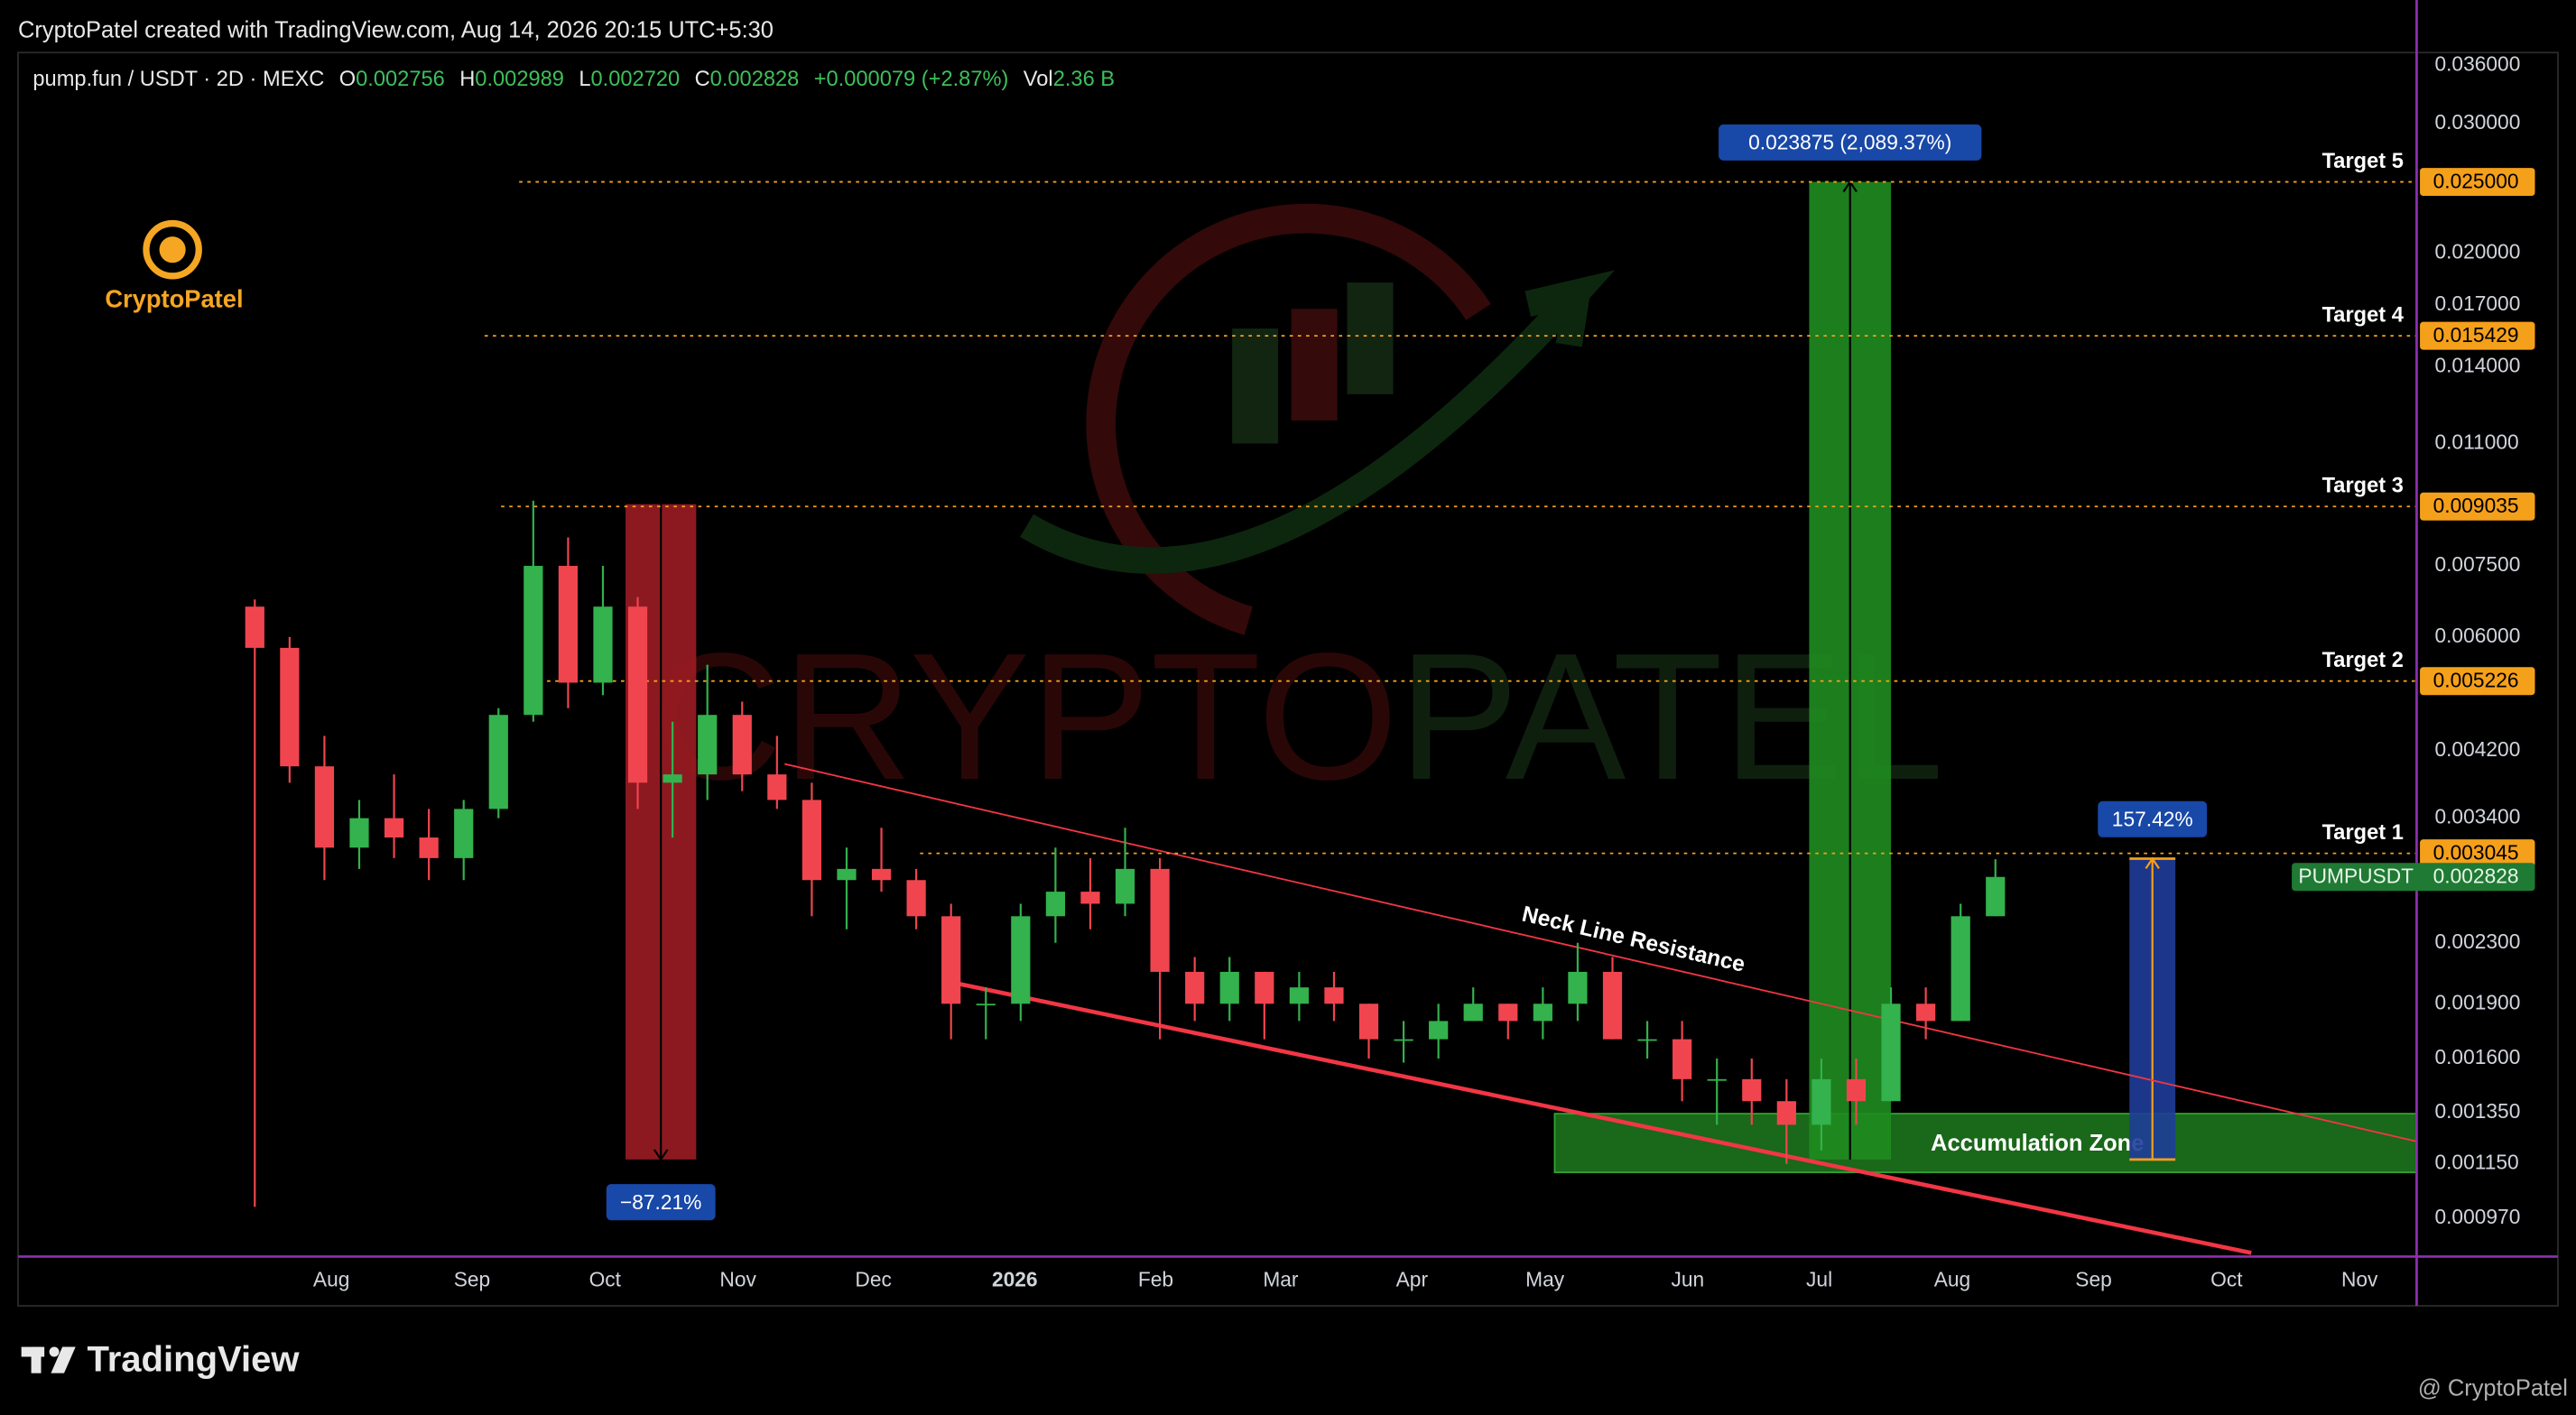 The height and width of the screenshot is (1415, 2576). I want to click on y-tick-label: 0.007500, so click(2477, 564).